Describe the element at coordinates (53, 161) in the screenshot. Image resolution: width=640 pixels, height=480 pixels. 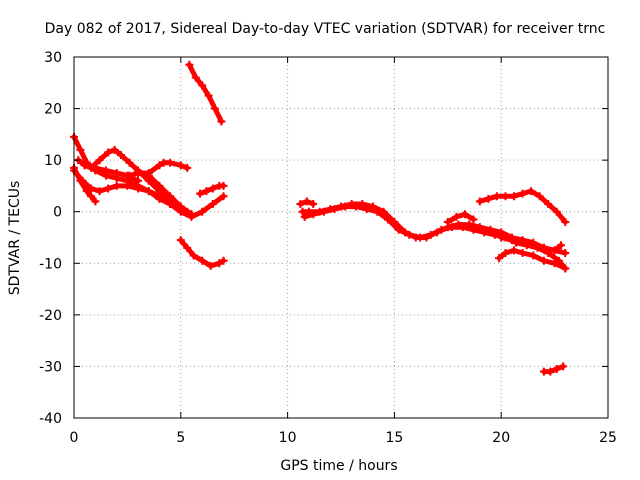
I see `y-tick-label: 10` at that location.